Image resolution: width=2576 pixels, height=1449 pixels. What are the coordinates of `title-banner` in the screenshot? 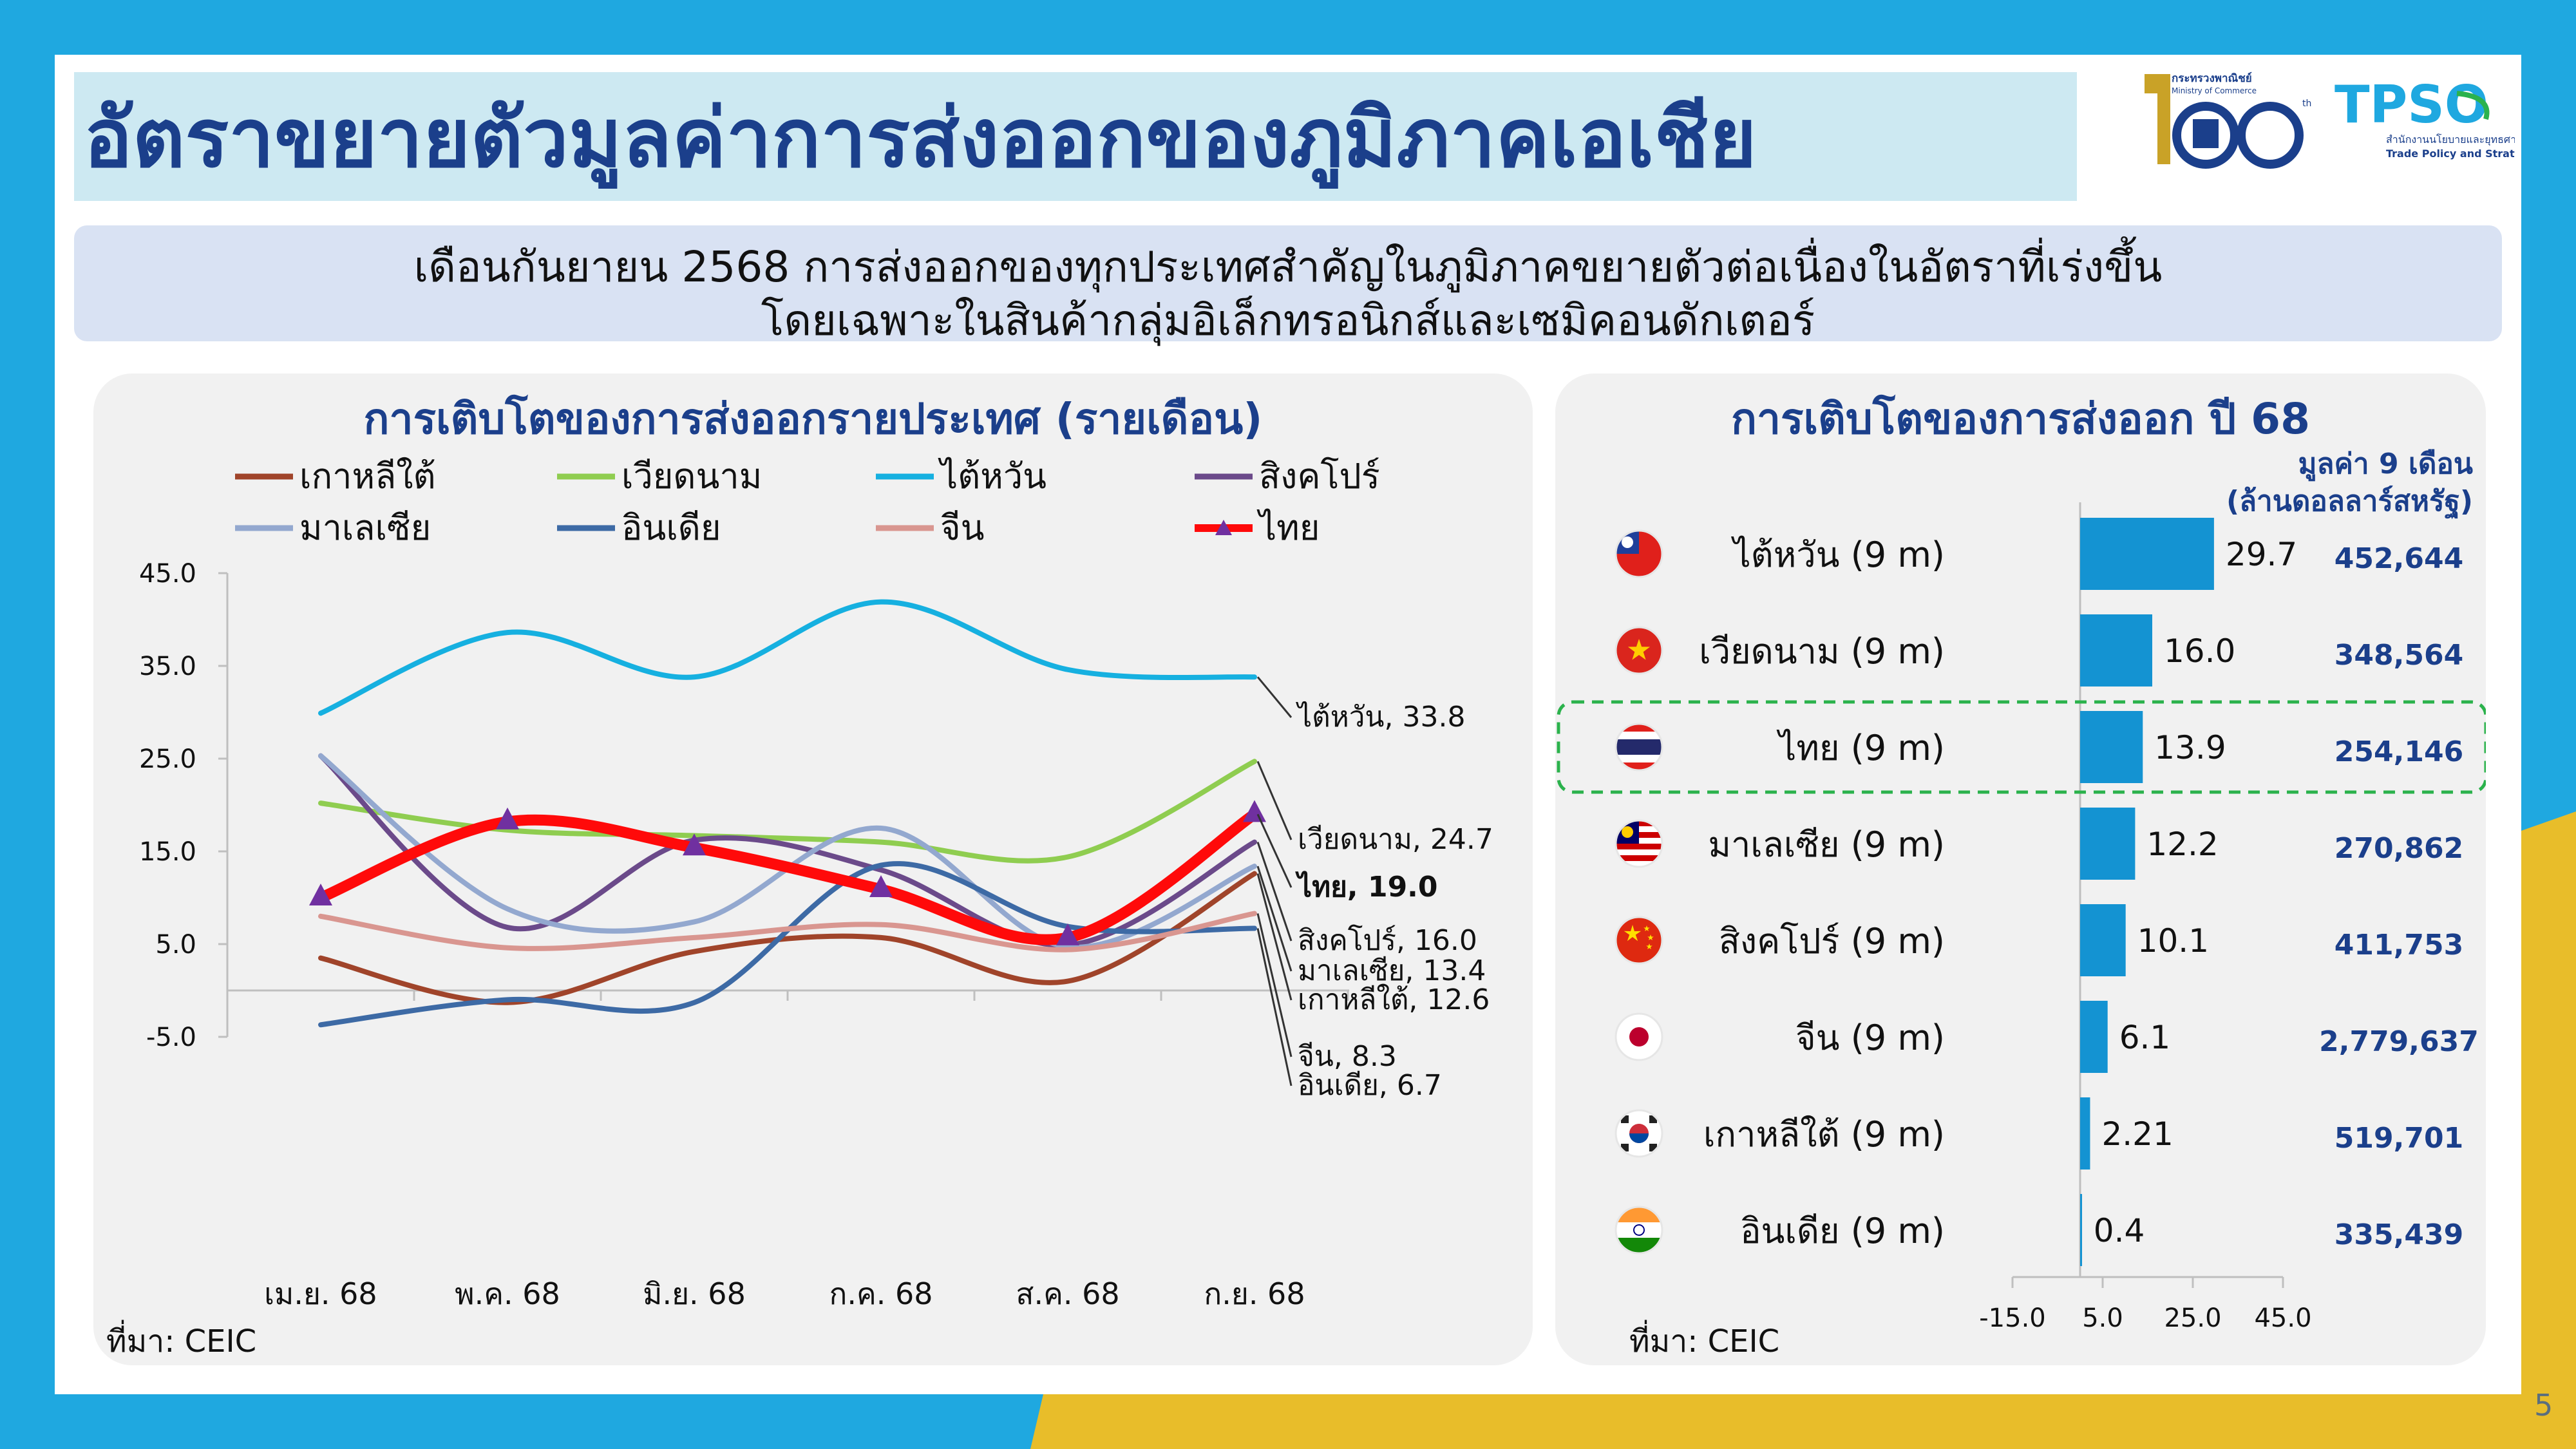 It's located at (1075, 136).